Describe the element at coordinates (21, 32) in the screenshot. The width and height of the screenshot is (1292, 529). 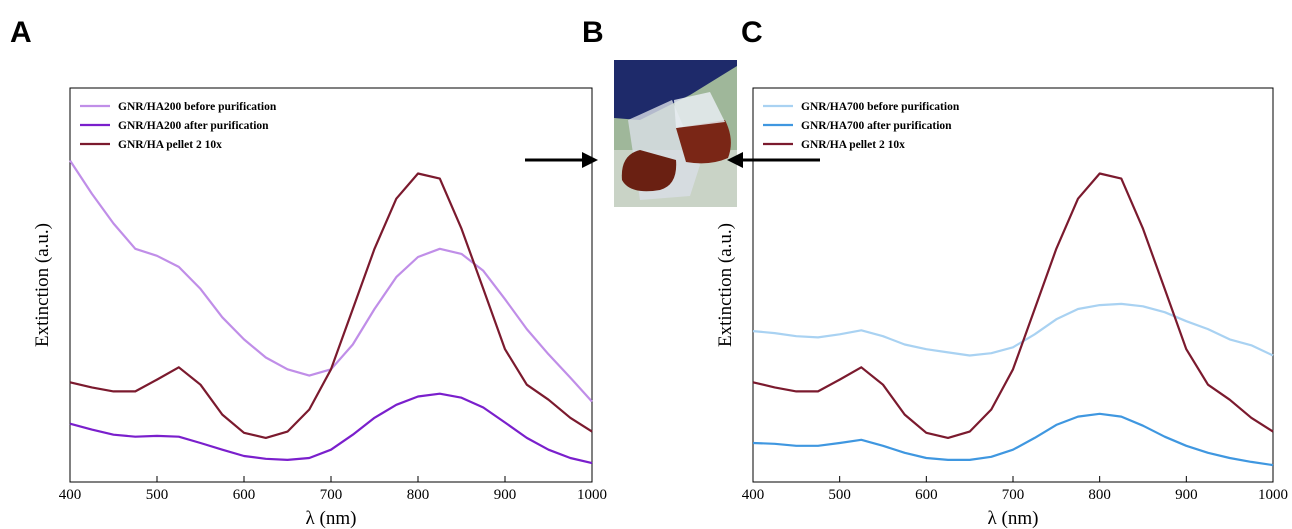
I see `panel-label: A` at that location.